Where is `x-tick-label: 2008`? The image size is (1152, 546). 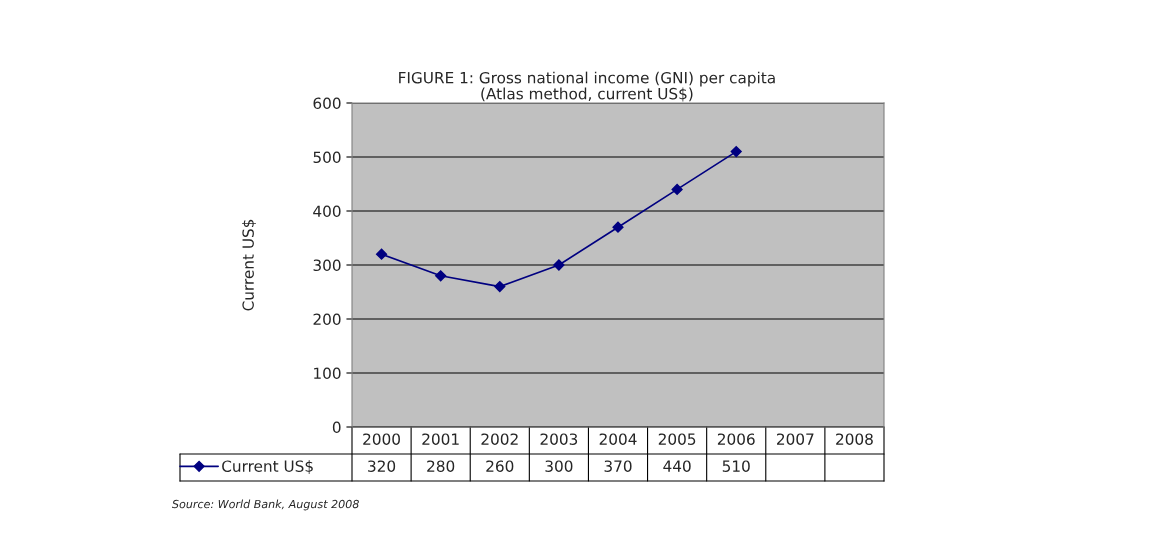 x-tick-label: 2008 is located at coordinates (854, 439).